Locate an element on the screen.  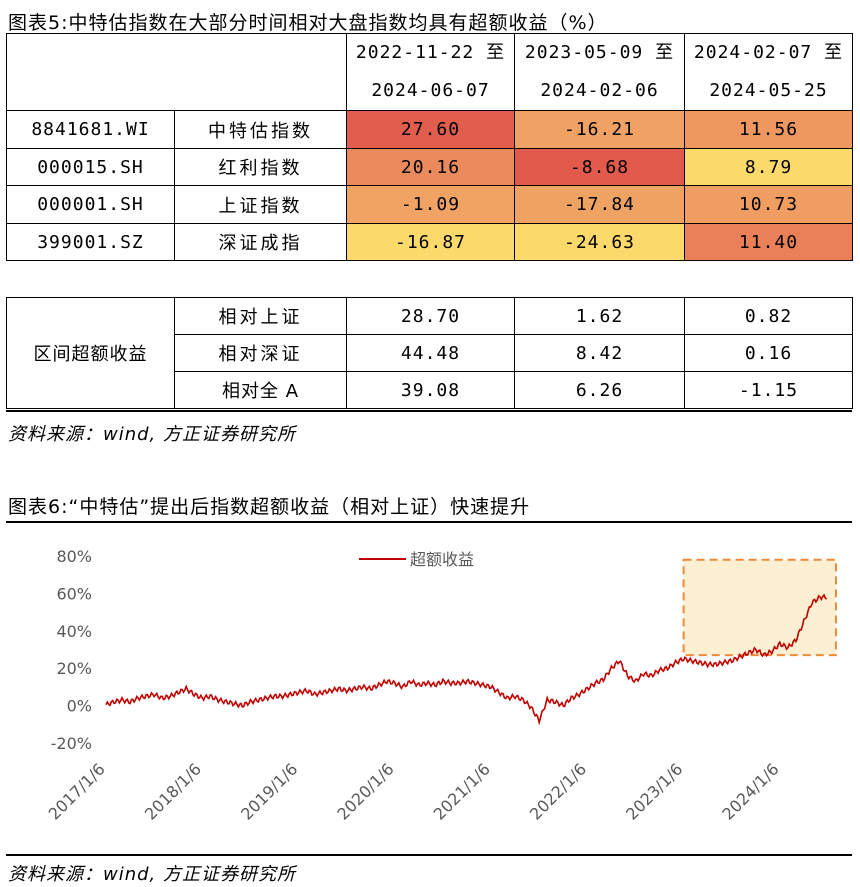
excess-label: 区间超额收益 is located at coordinates (90, 353).